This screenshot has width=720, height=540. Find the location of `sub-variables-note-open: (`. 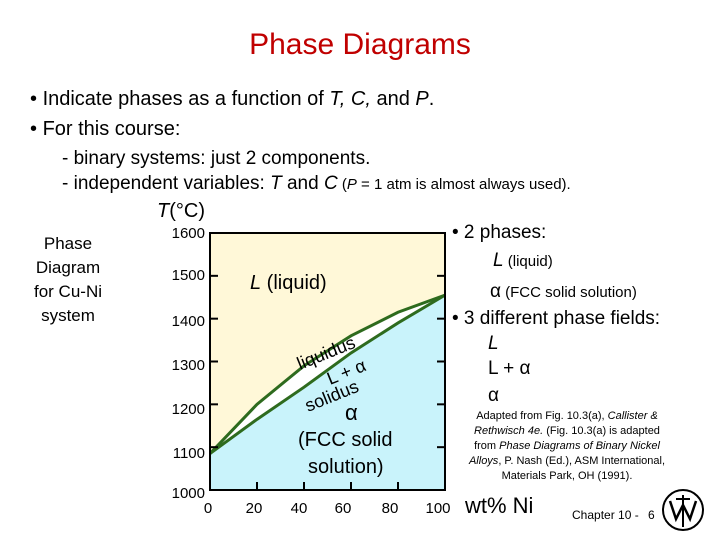

sub-variables-note-open: ( is located at coordinates (342, 184).